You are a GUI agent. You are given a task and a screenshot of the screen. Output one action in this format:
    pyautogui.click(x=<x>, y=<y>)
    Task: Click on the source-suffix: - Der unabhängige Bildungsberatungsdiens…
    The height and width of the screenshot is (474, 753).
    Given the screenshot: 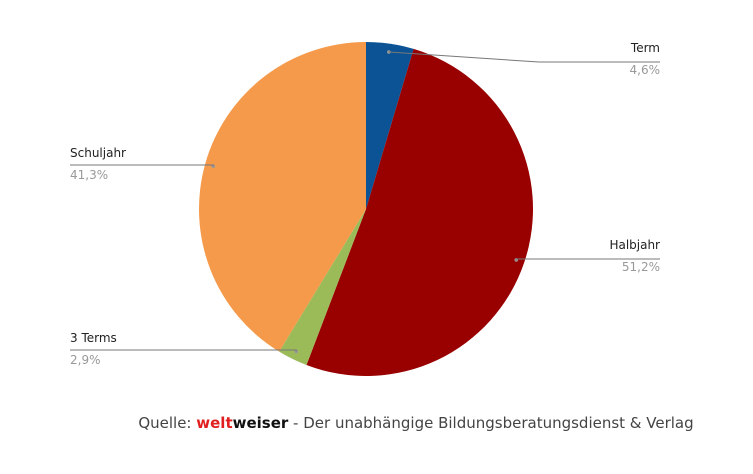 What is the action you would take?
    pyautogui.click(x=490, y=423)
    